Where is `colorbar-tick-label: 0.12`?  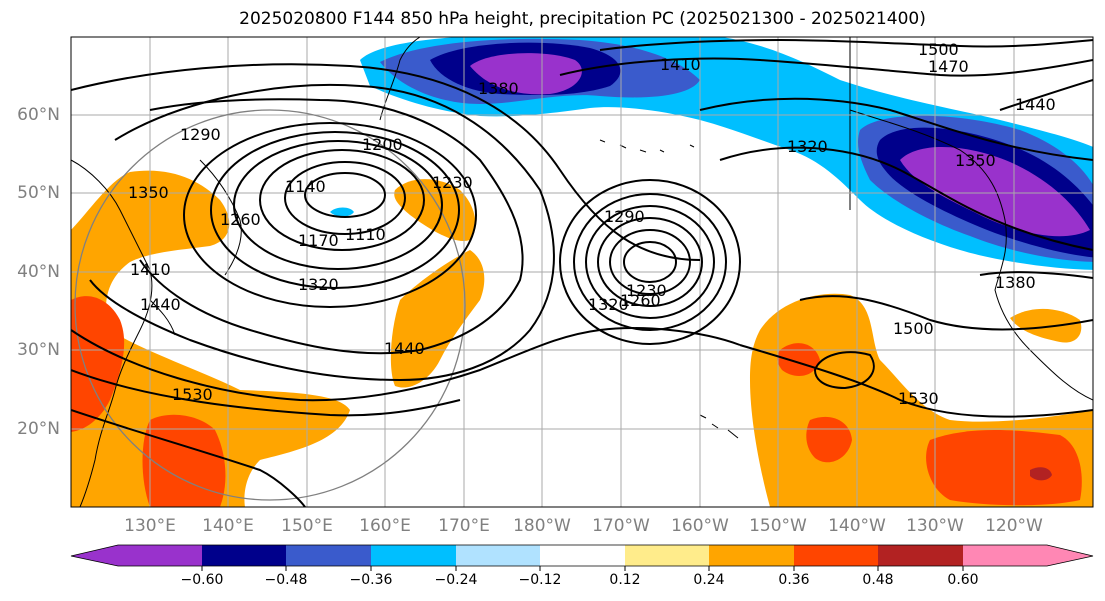
colorbar-tick-label: 0.12 is located at coordinates (625, 580).